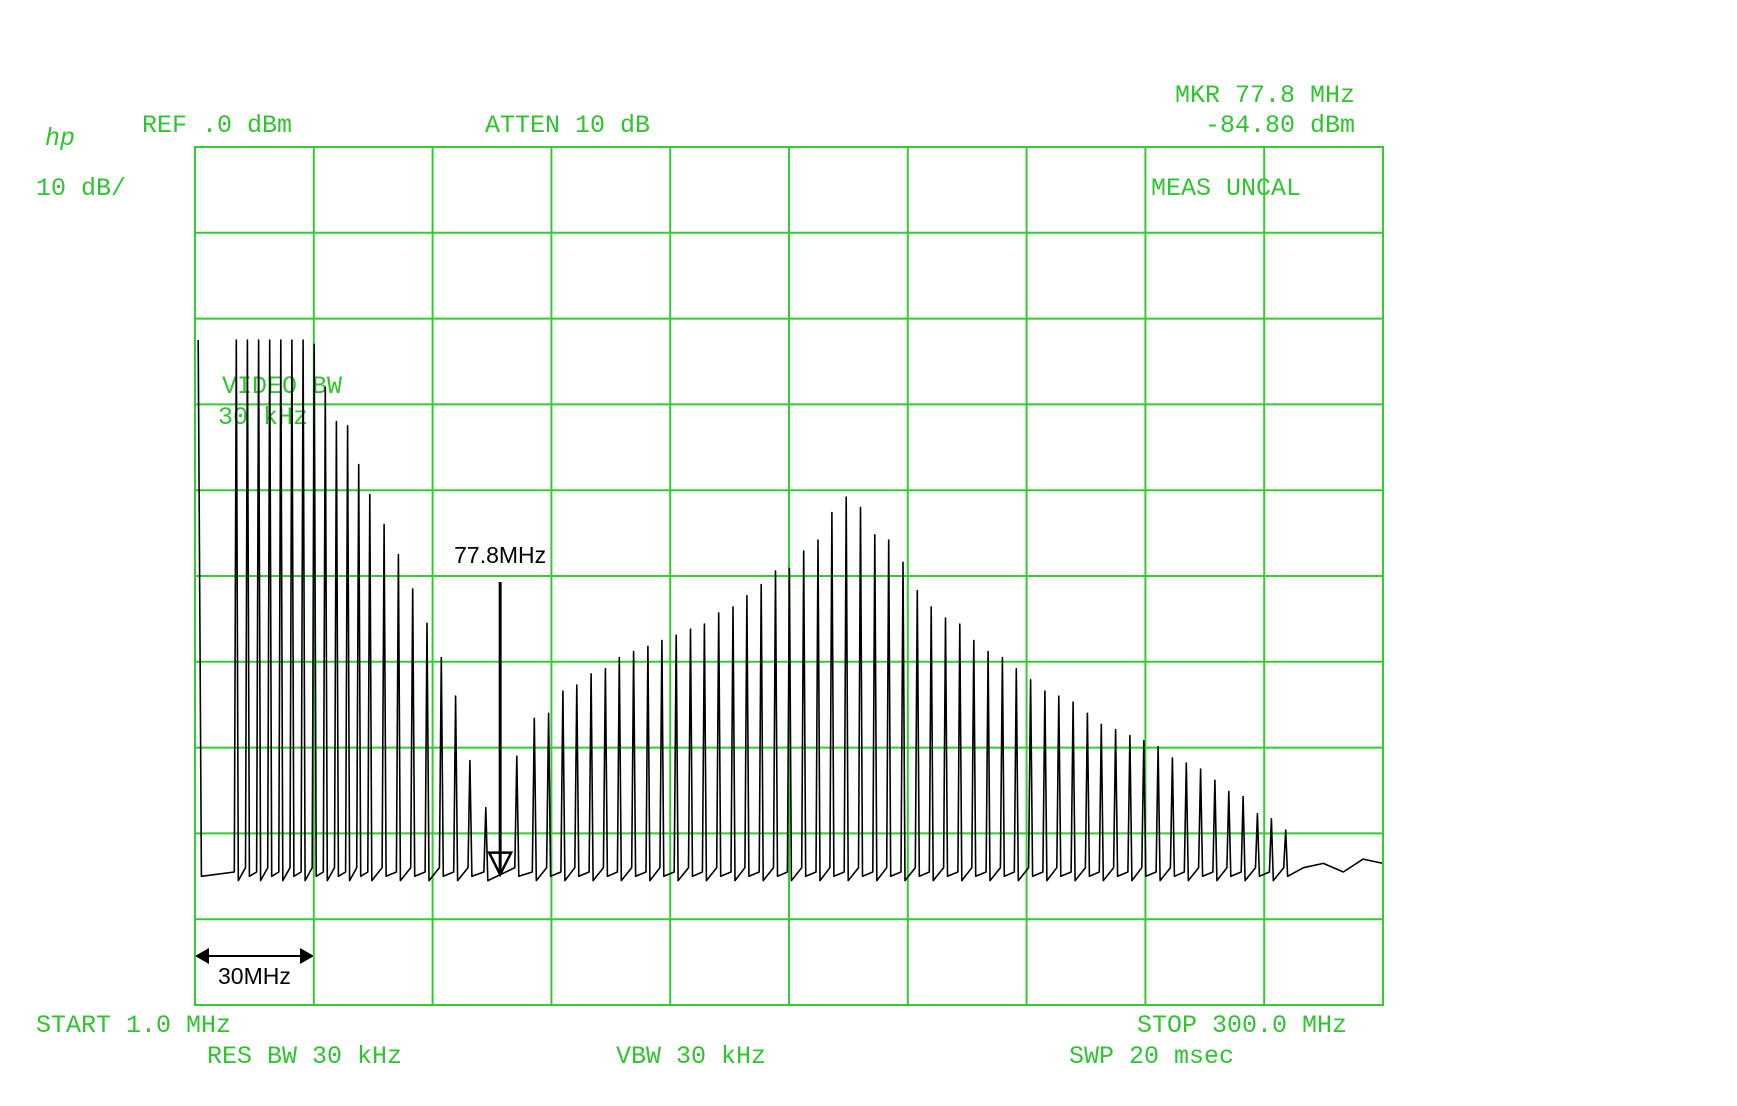  I want to click on marker-frequency: MKR 77.8 MHz, so click(1265, 95).